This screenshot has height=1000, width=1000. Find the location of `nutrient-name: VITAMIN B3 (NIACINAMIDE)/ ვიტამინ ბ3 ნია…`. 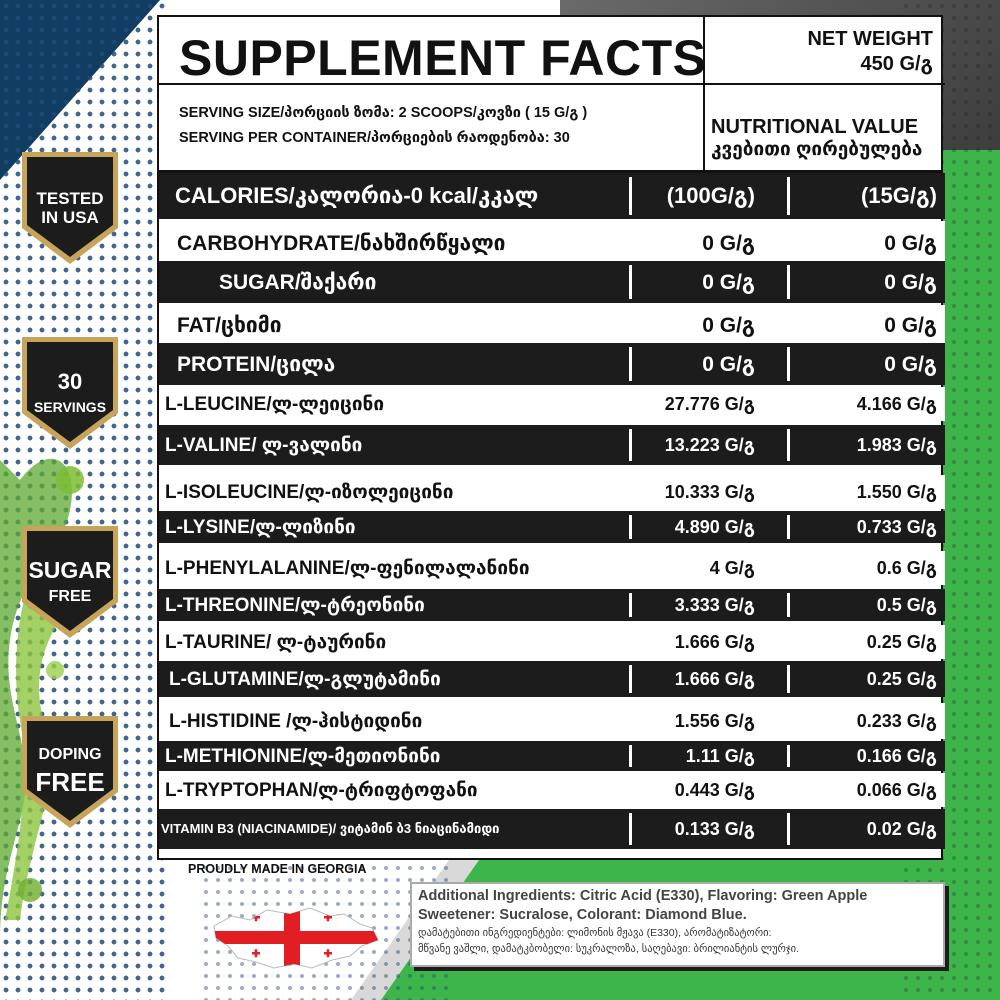

nutrient-name: VITAMIN B3 (NIACINAMIDE)/ ვიტამინ ბ3 ნია… is located at coordinates (330, 828).